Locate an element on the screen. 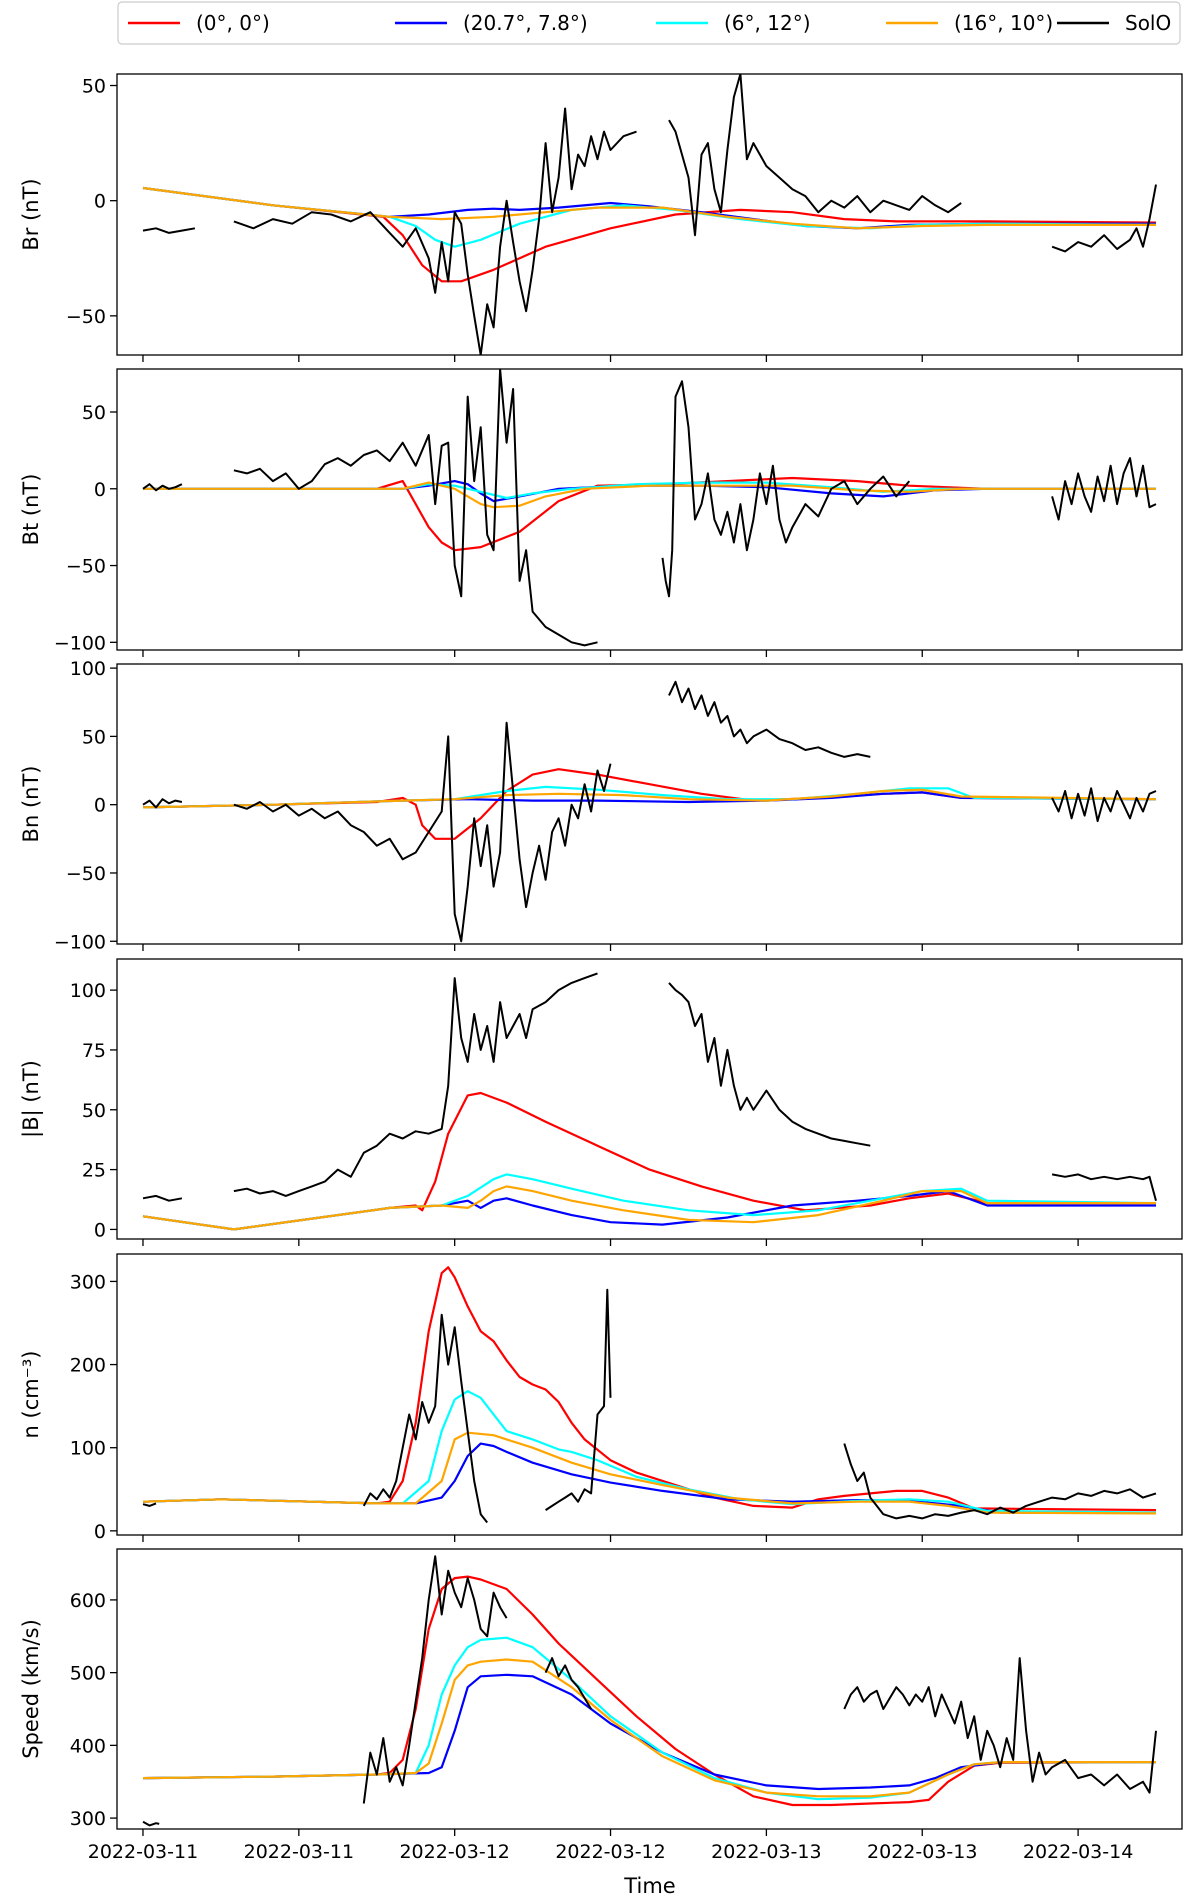 The height and width of the screenshot is (1899, 1200). y-tick-label-bt-0: −100 is located at coordinates (80, 643).